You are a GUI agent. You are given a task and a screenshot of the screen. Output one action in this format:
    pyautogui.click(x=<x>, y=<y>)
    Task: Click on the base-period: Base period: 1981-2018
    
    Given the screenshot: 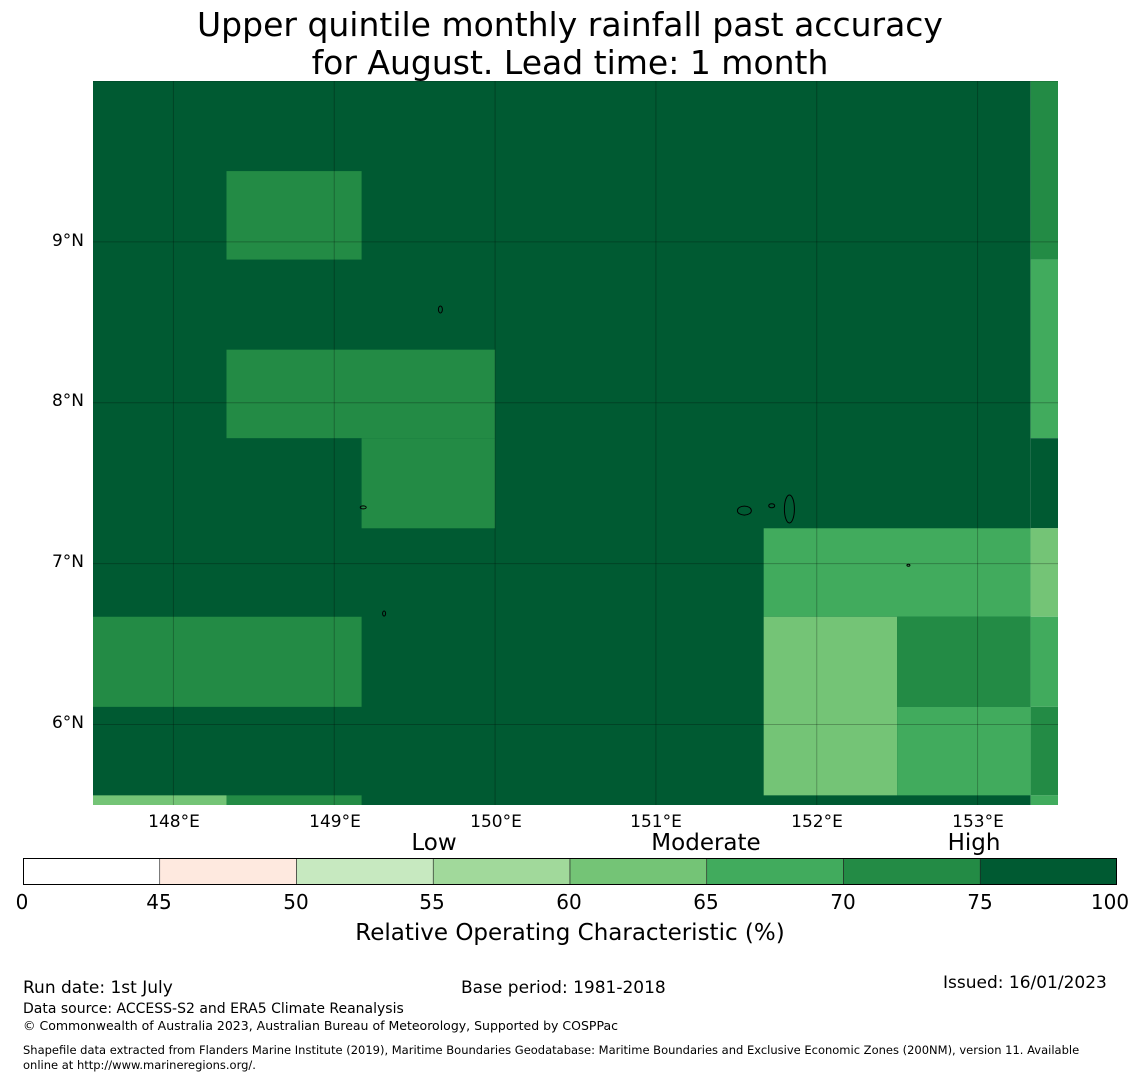 What is the action you would take?
    pyautogui.click(x=563, y=988)
    